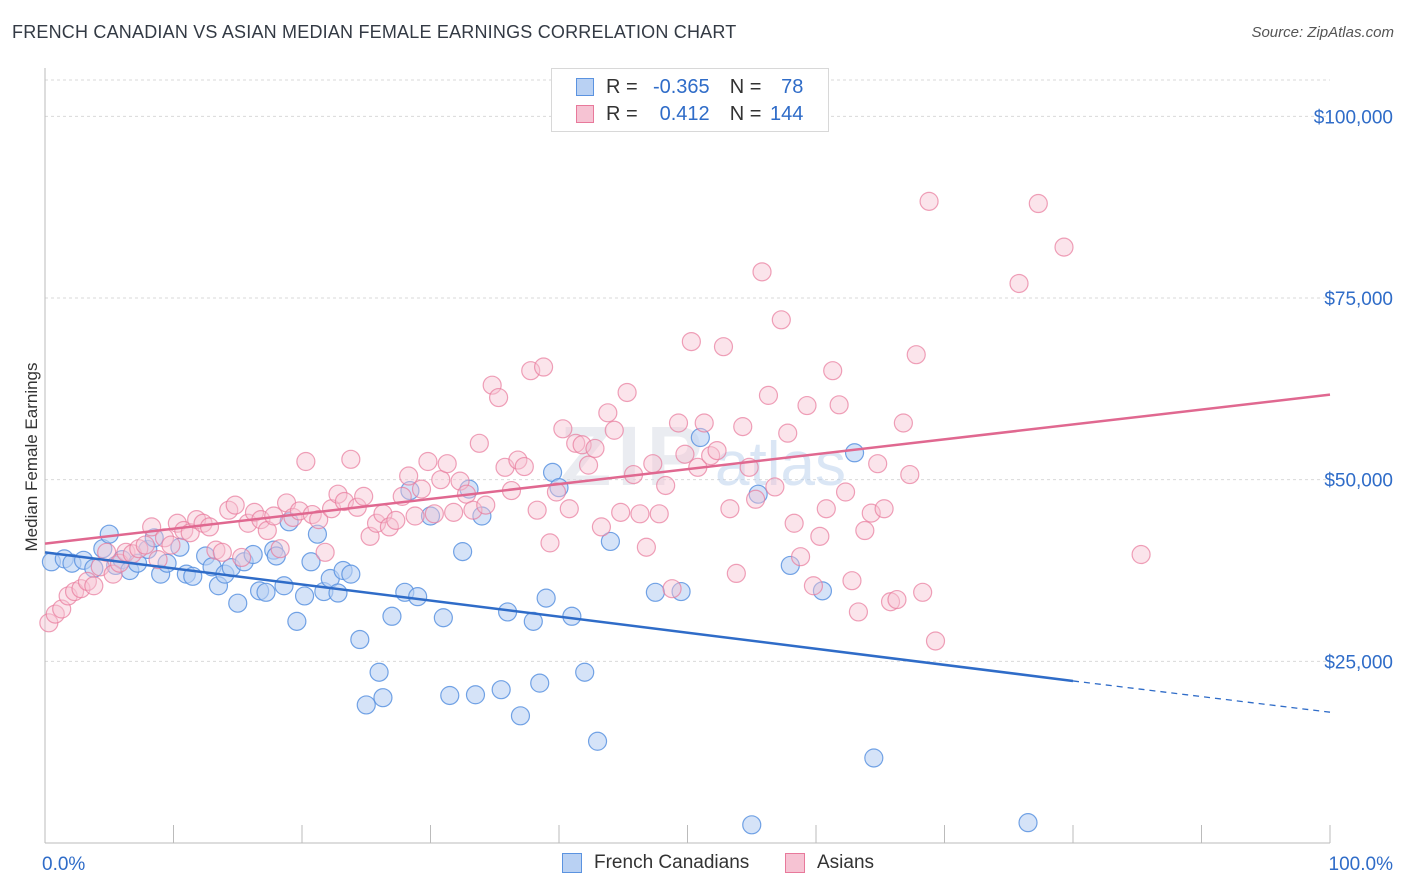  I want to click on y-tick-label: $100,000, so click(1353, 117).